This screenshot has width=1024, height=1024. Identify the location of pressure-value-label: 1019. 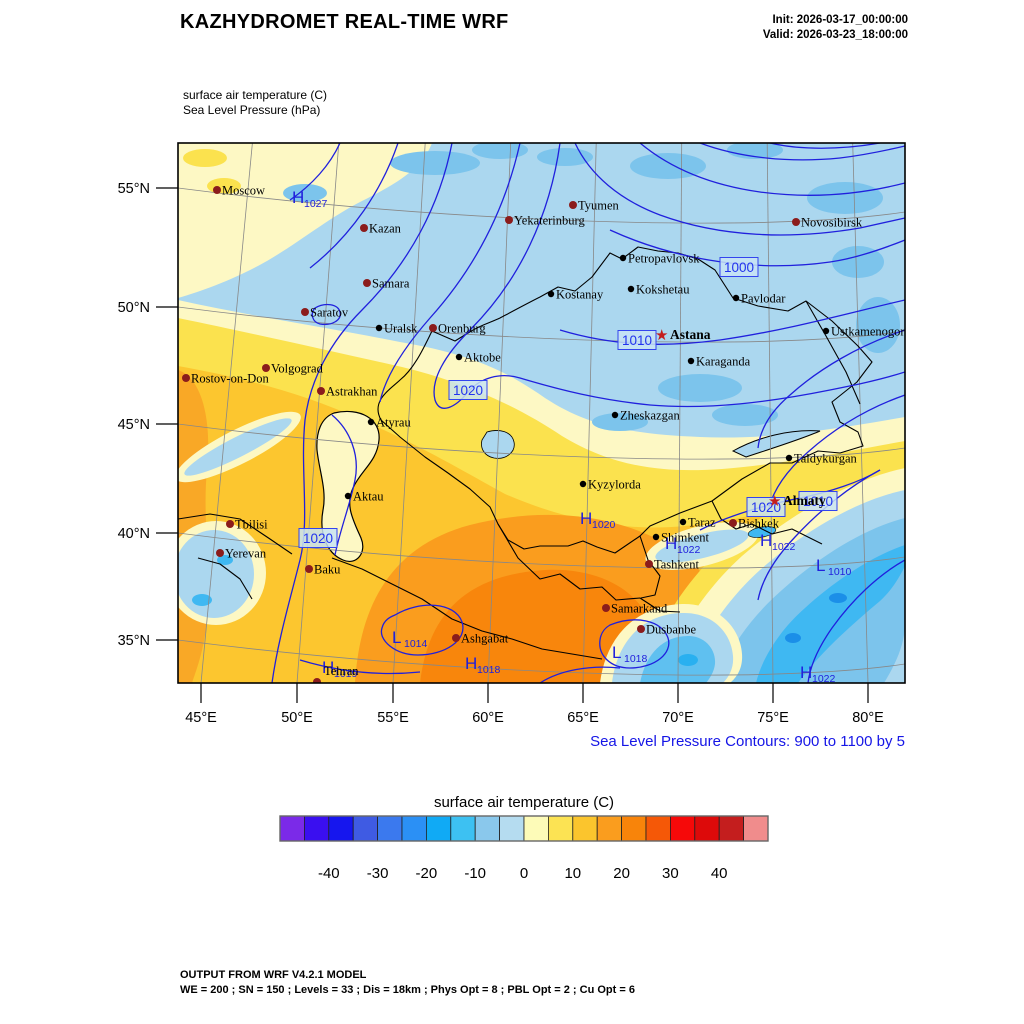
(346, 674).